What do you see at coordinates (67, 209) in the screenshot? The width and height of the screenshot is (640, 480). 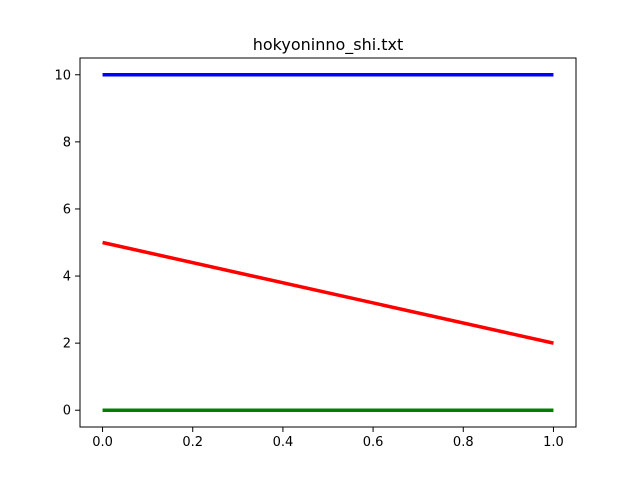 I see `y-tick-label: 6` at bounding box center [67, 209].